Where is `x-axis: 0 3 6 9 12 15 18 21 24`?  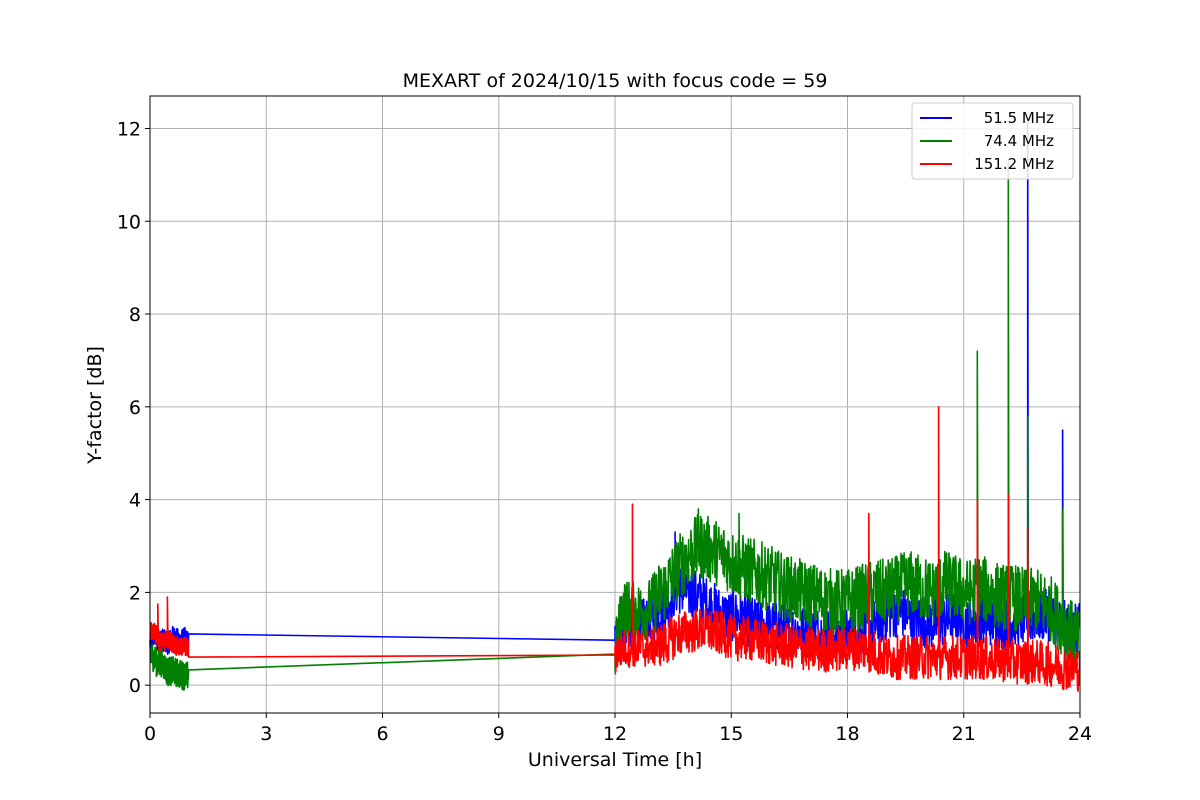 x-axis: 0 3 6 9 12 15 18 21 24 is located at coordinates (618, 729).